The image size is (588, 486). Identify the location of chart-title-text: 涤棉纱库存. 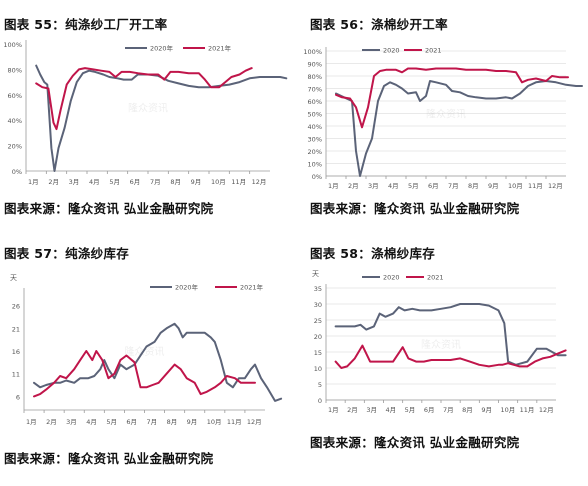
(403, 253).